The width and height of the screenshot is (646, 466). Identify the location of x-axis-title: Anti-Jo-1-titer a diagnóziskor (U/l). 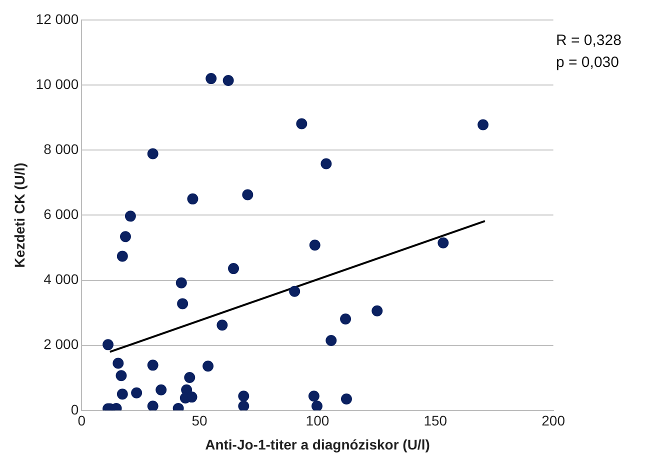
(317, 444).